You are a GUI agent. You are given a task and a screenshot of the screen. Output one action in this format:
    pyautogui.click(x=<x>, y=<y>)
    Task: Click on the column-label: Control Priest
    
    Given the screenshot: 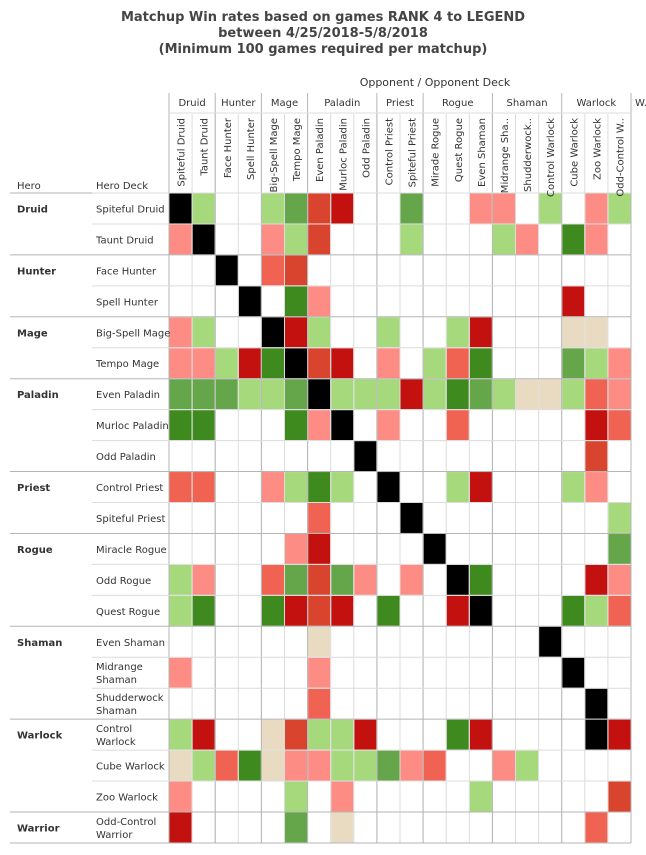 What is the action you would take?
    pyautogui.click(x=389, y=151)
    